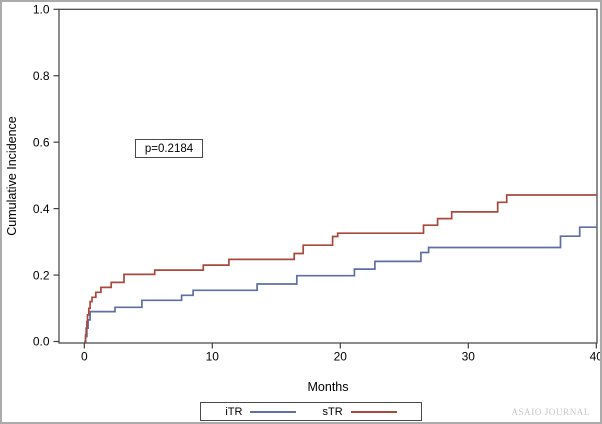 Image resolution: width=602 pixels, height=424 pixels. What do you see at coordinates (84, 357) in the screenshot?
I see `x-tick-label: 0` at bounding box center [84, 357].